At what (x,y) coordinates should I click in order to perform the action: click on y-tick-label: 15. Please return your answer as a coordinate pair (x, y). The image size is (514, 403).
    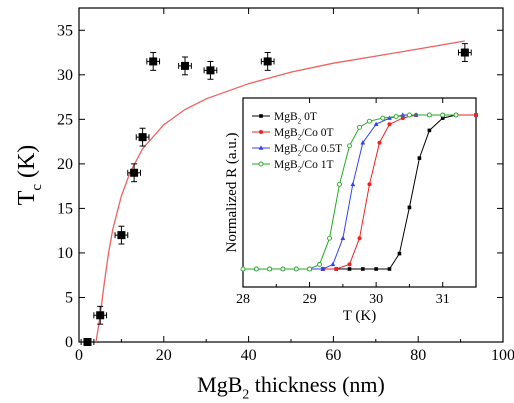
    Looking at the image, I should click on (65, 208).